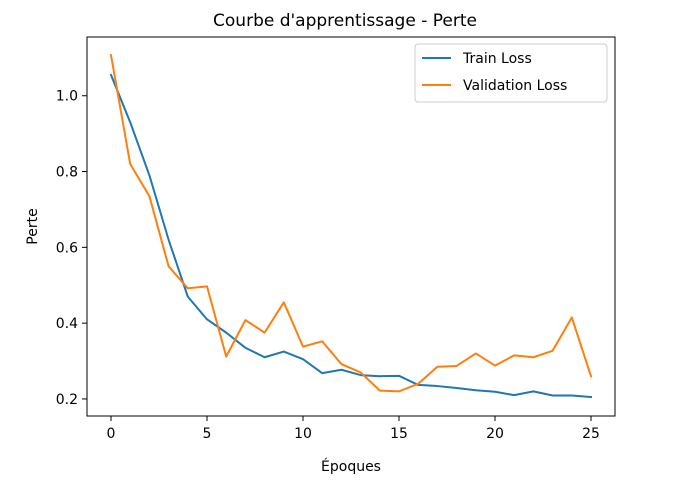 This screenshot has height=482, width=687. What do you see at coordinates (515, 86) in the screenshot?
I see `legend-label-validation-loss: Validation Loss` at bounding box center [515, 86].